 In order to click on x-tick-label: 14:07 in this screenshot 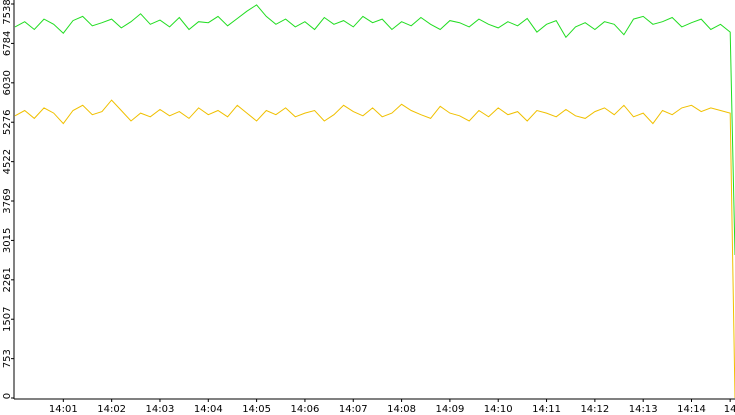, I will do `click(353, 409)`.